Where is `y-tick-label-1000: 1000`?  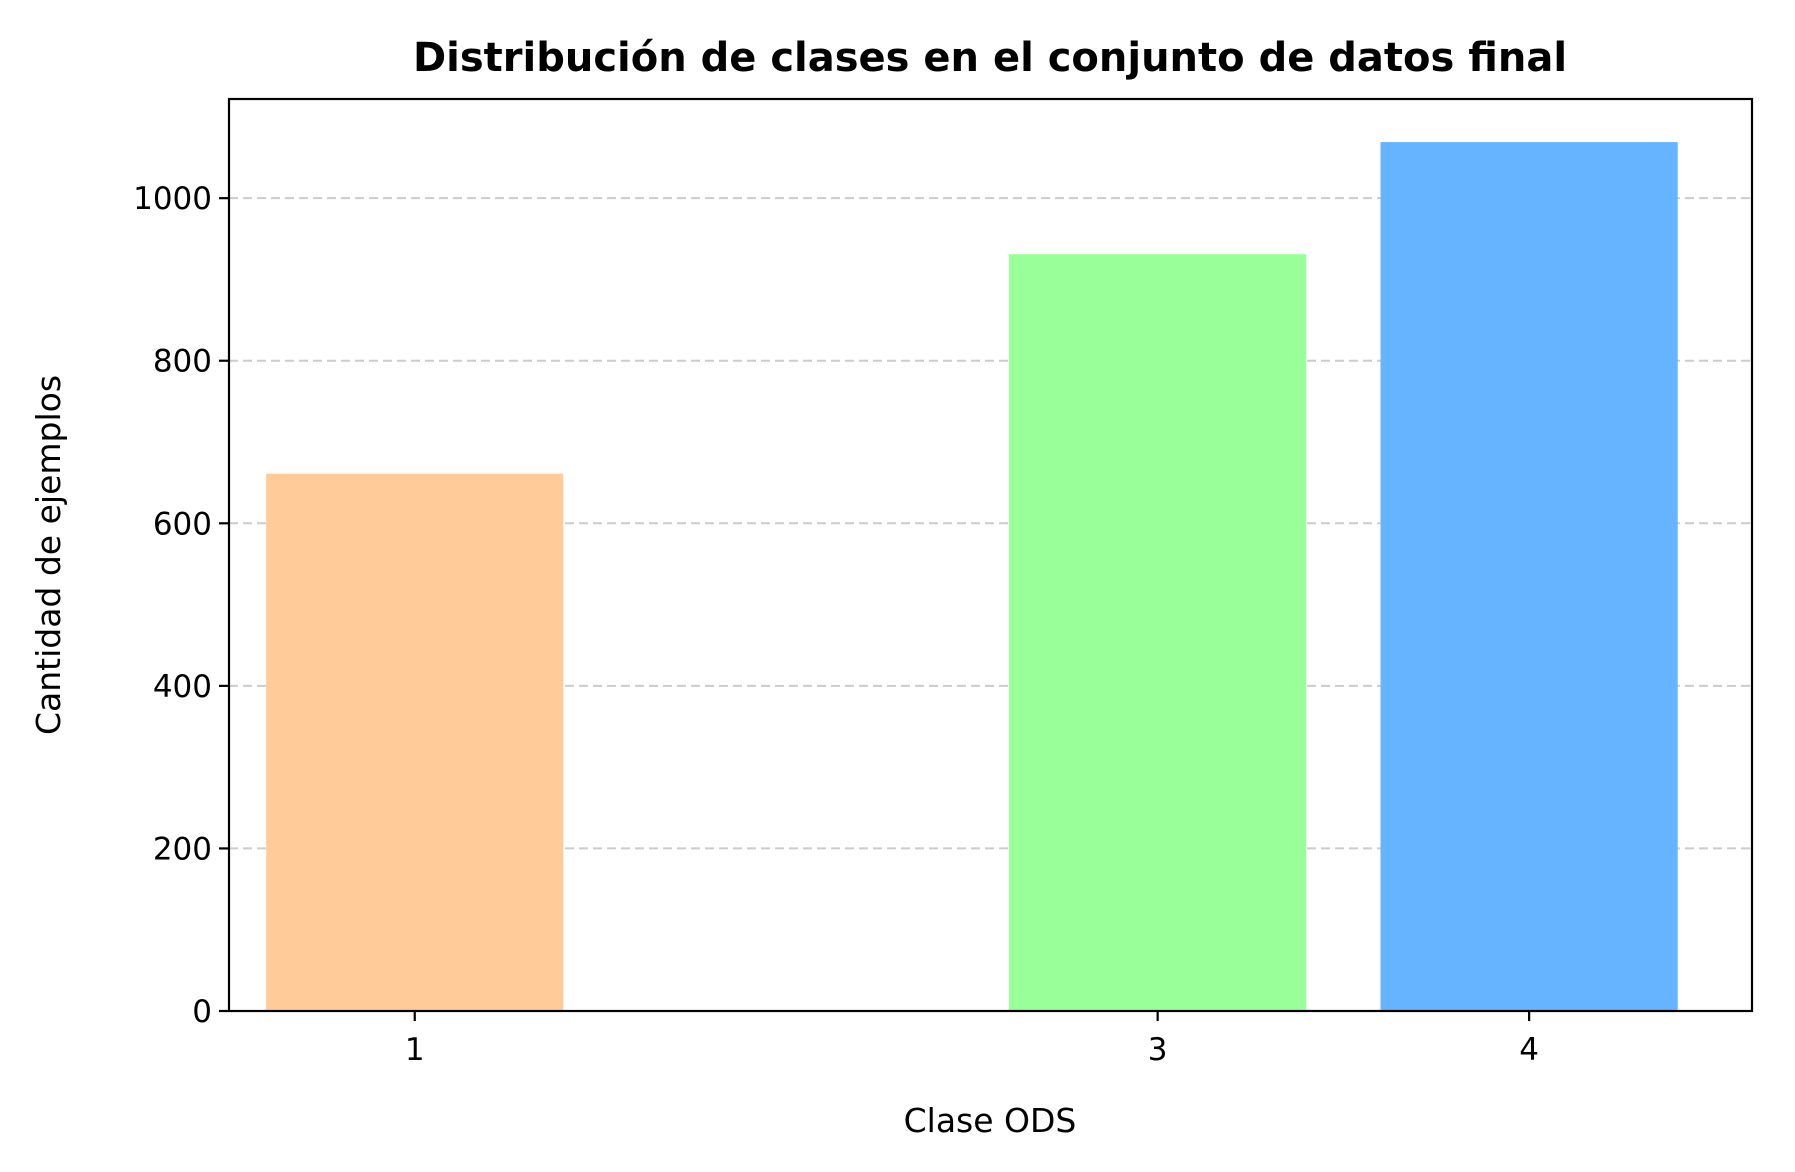
y-tick-label-1000: 1000 is located at coordinates (172, 199).